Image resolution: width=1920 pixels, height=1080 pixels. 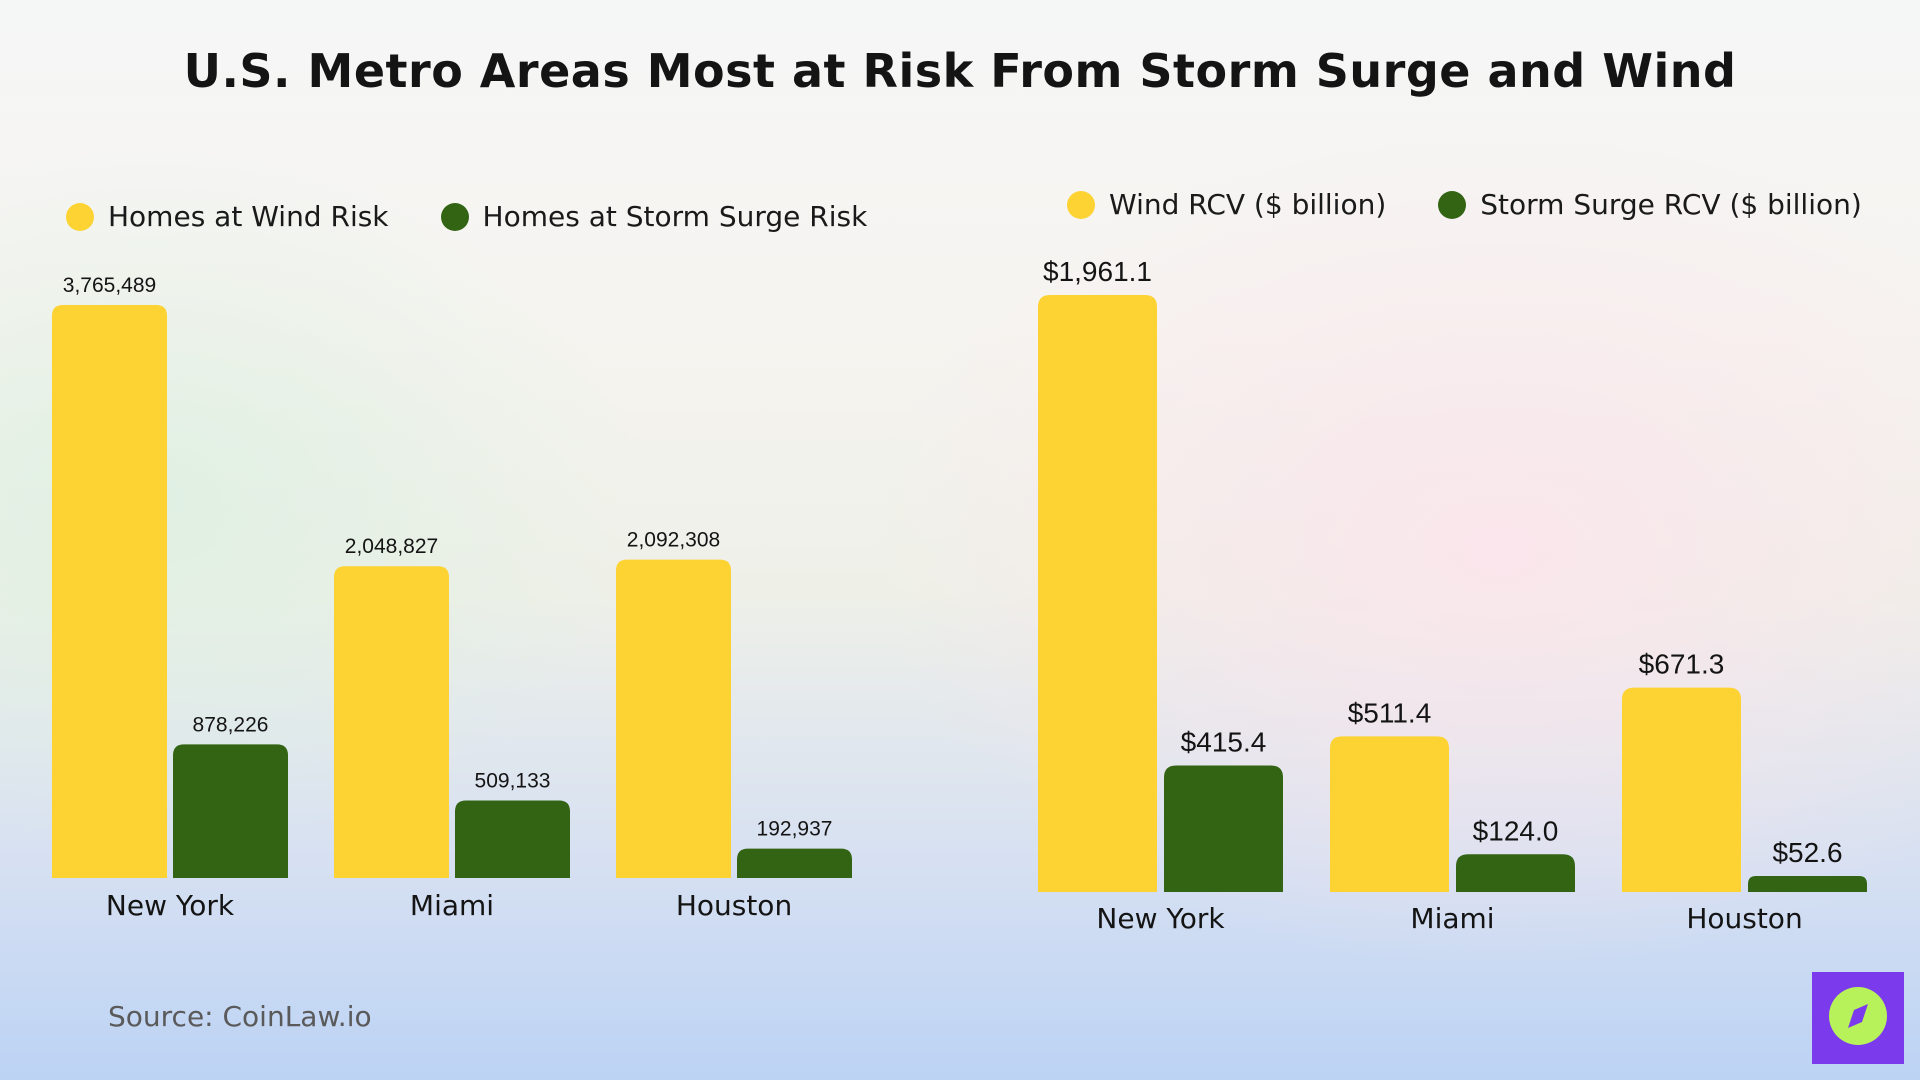 I want to click on bar-1-new-york-wind, so click(x=1097, y=593).